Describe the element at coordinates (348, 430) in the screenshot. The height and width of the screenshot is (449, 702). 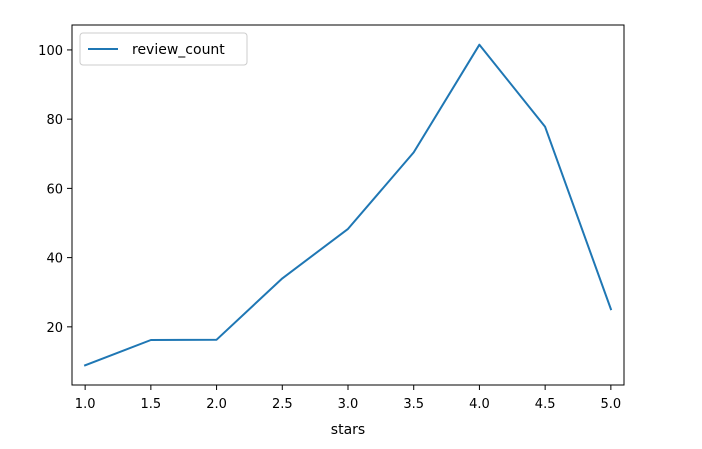
I see `x-axis-label: stars` at that location.